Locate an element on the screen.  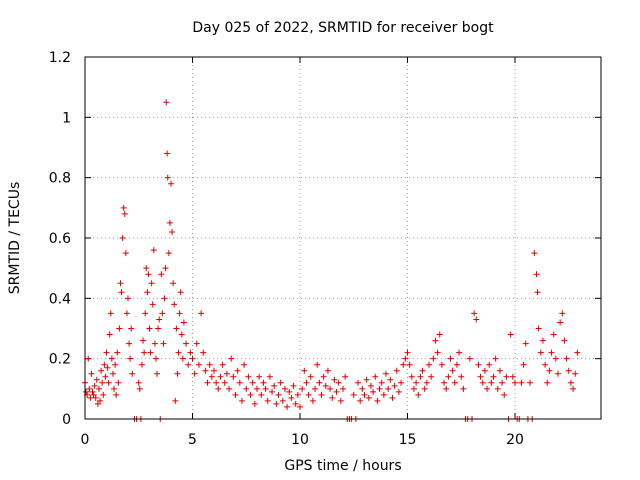
y-tick-label: 0.2 is located at coordinates (60, 360).